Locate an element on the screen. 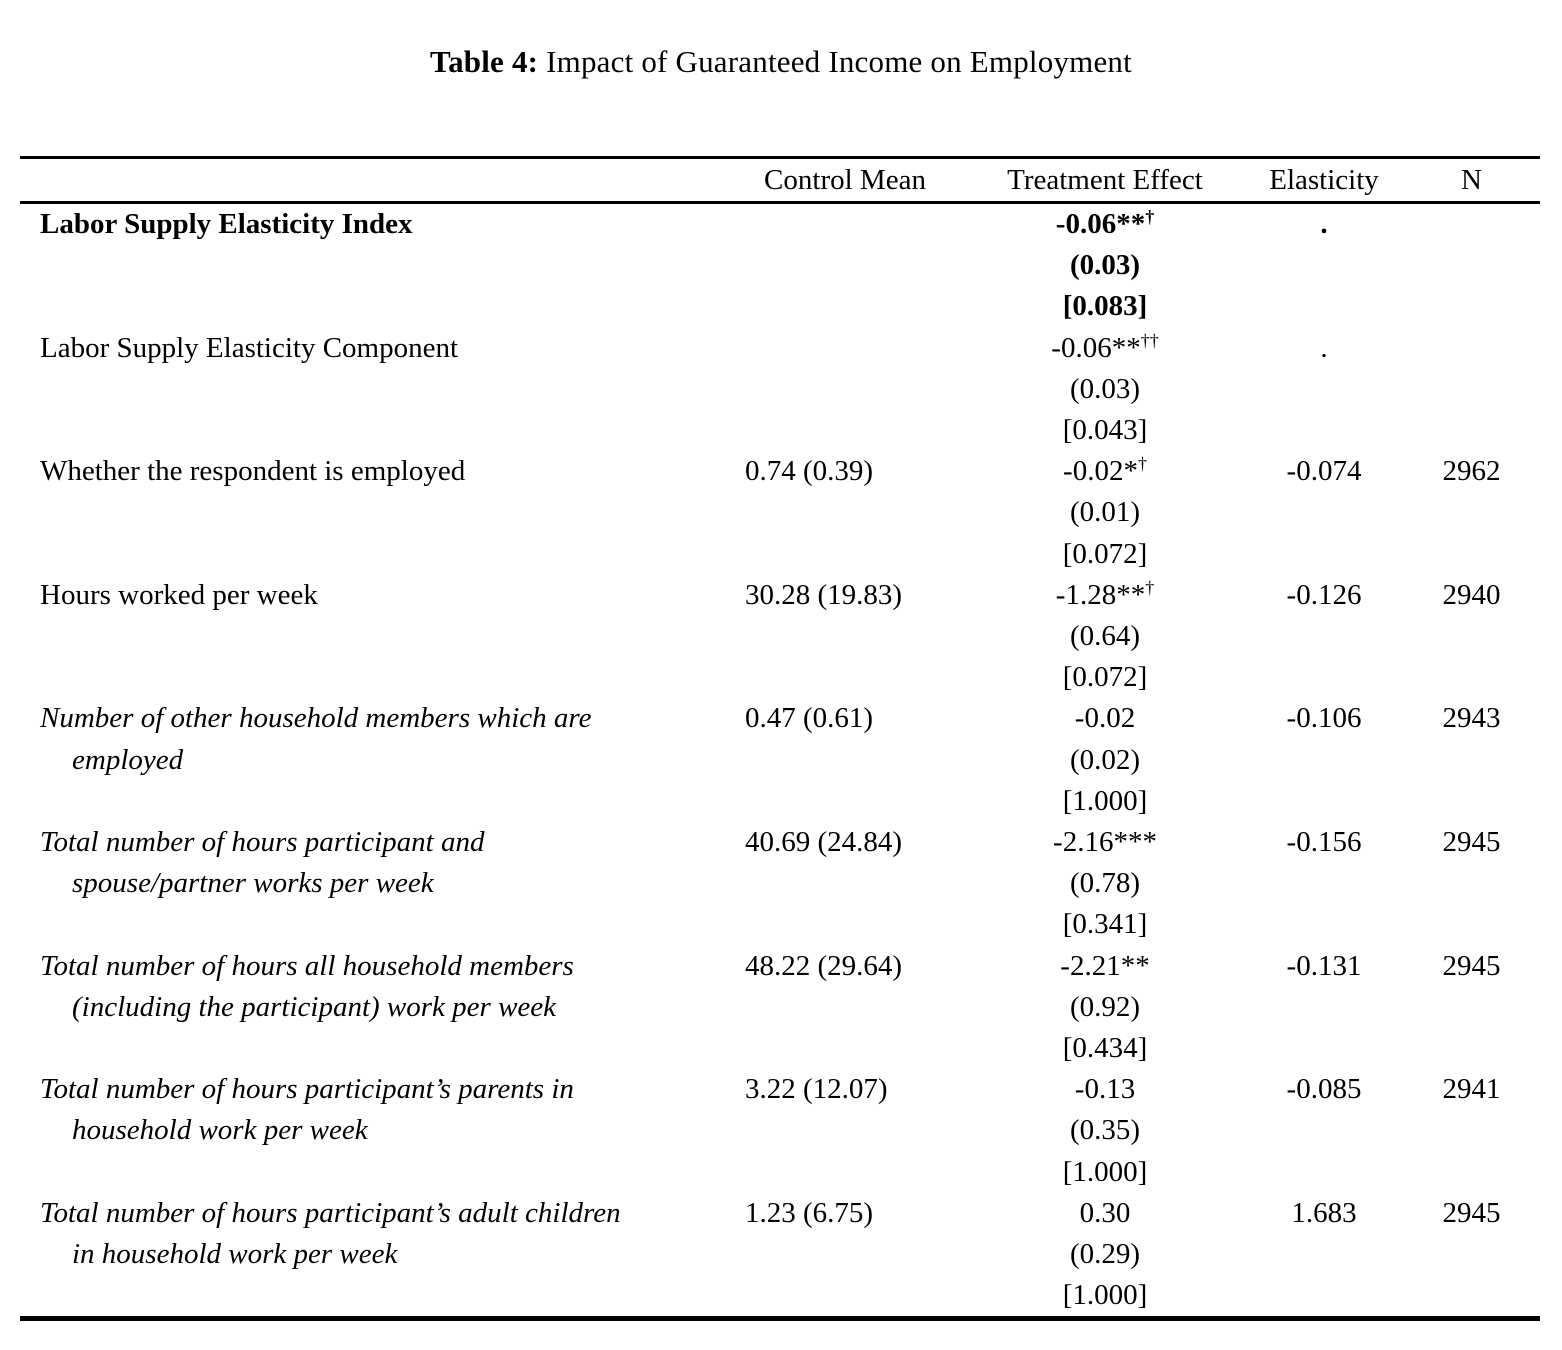 The height and width of the screenshot is (1350, 1562). effect-estimate-line: -0.13 is located at coordinates (1105, 1089).